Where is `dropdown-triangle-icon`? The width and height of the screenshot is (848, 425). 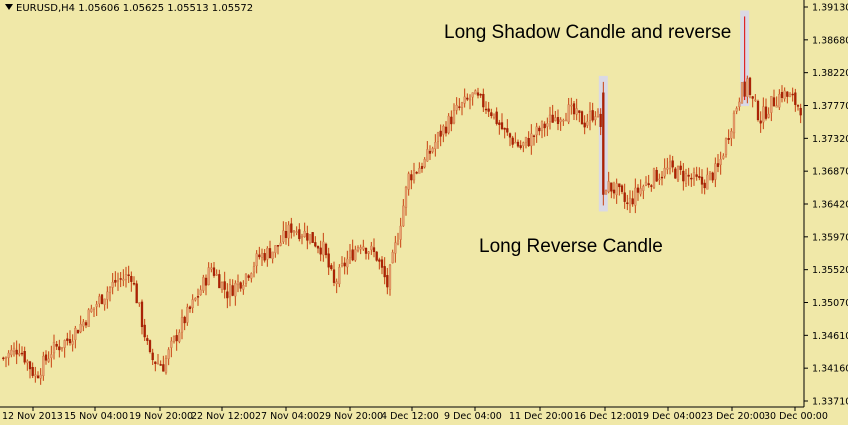 dropdown-triangle-icon is located at coordinates (9, 7).